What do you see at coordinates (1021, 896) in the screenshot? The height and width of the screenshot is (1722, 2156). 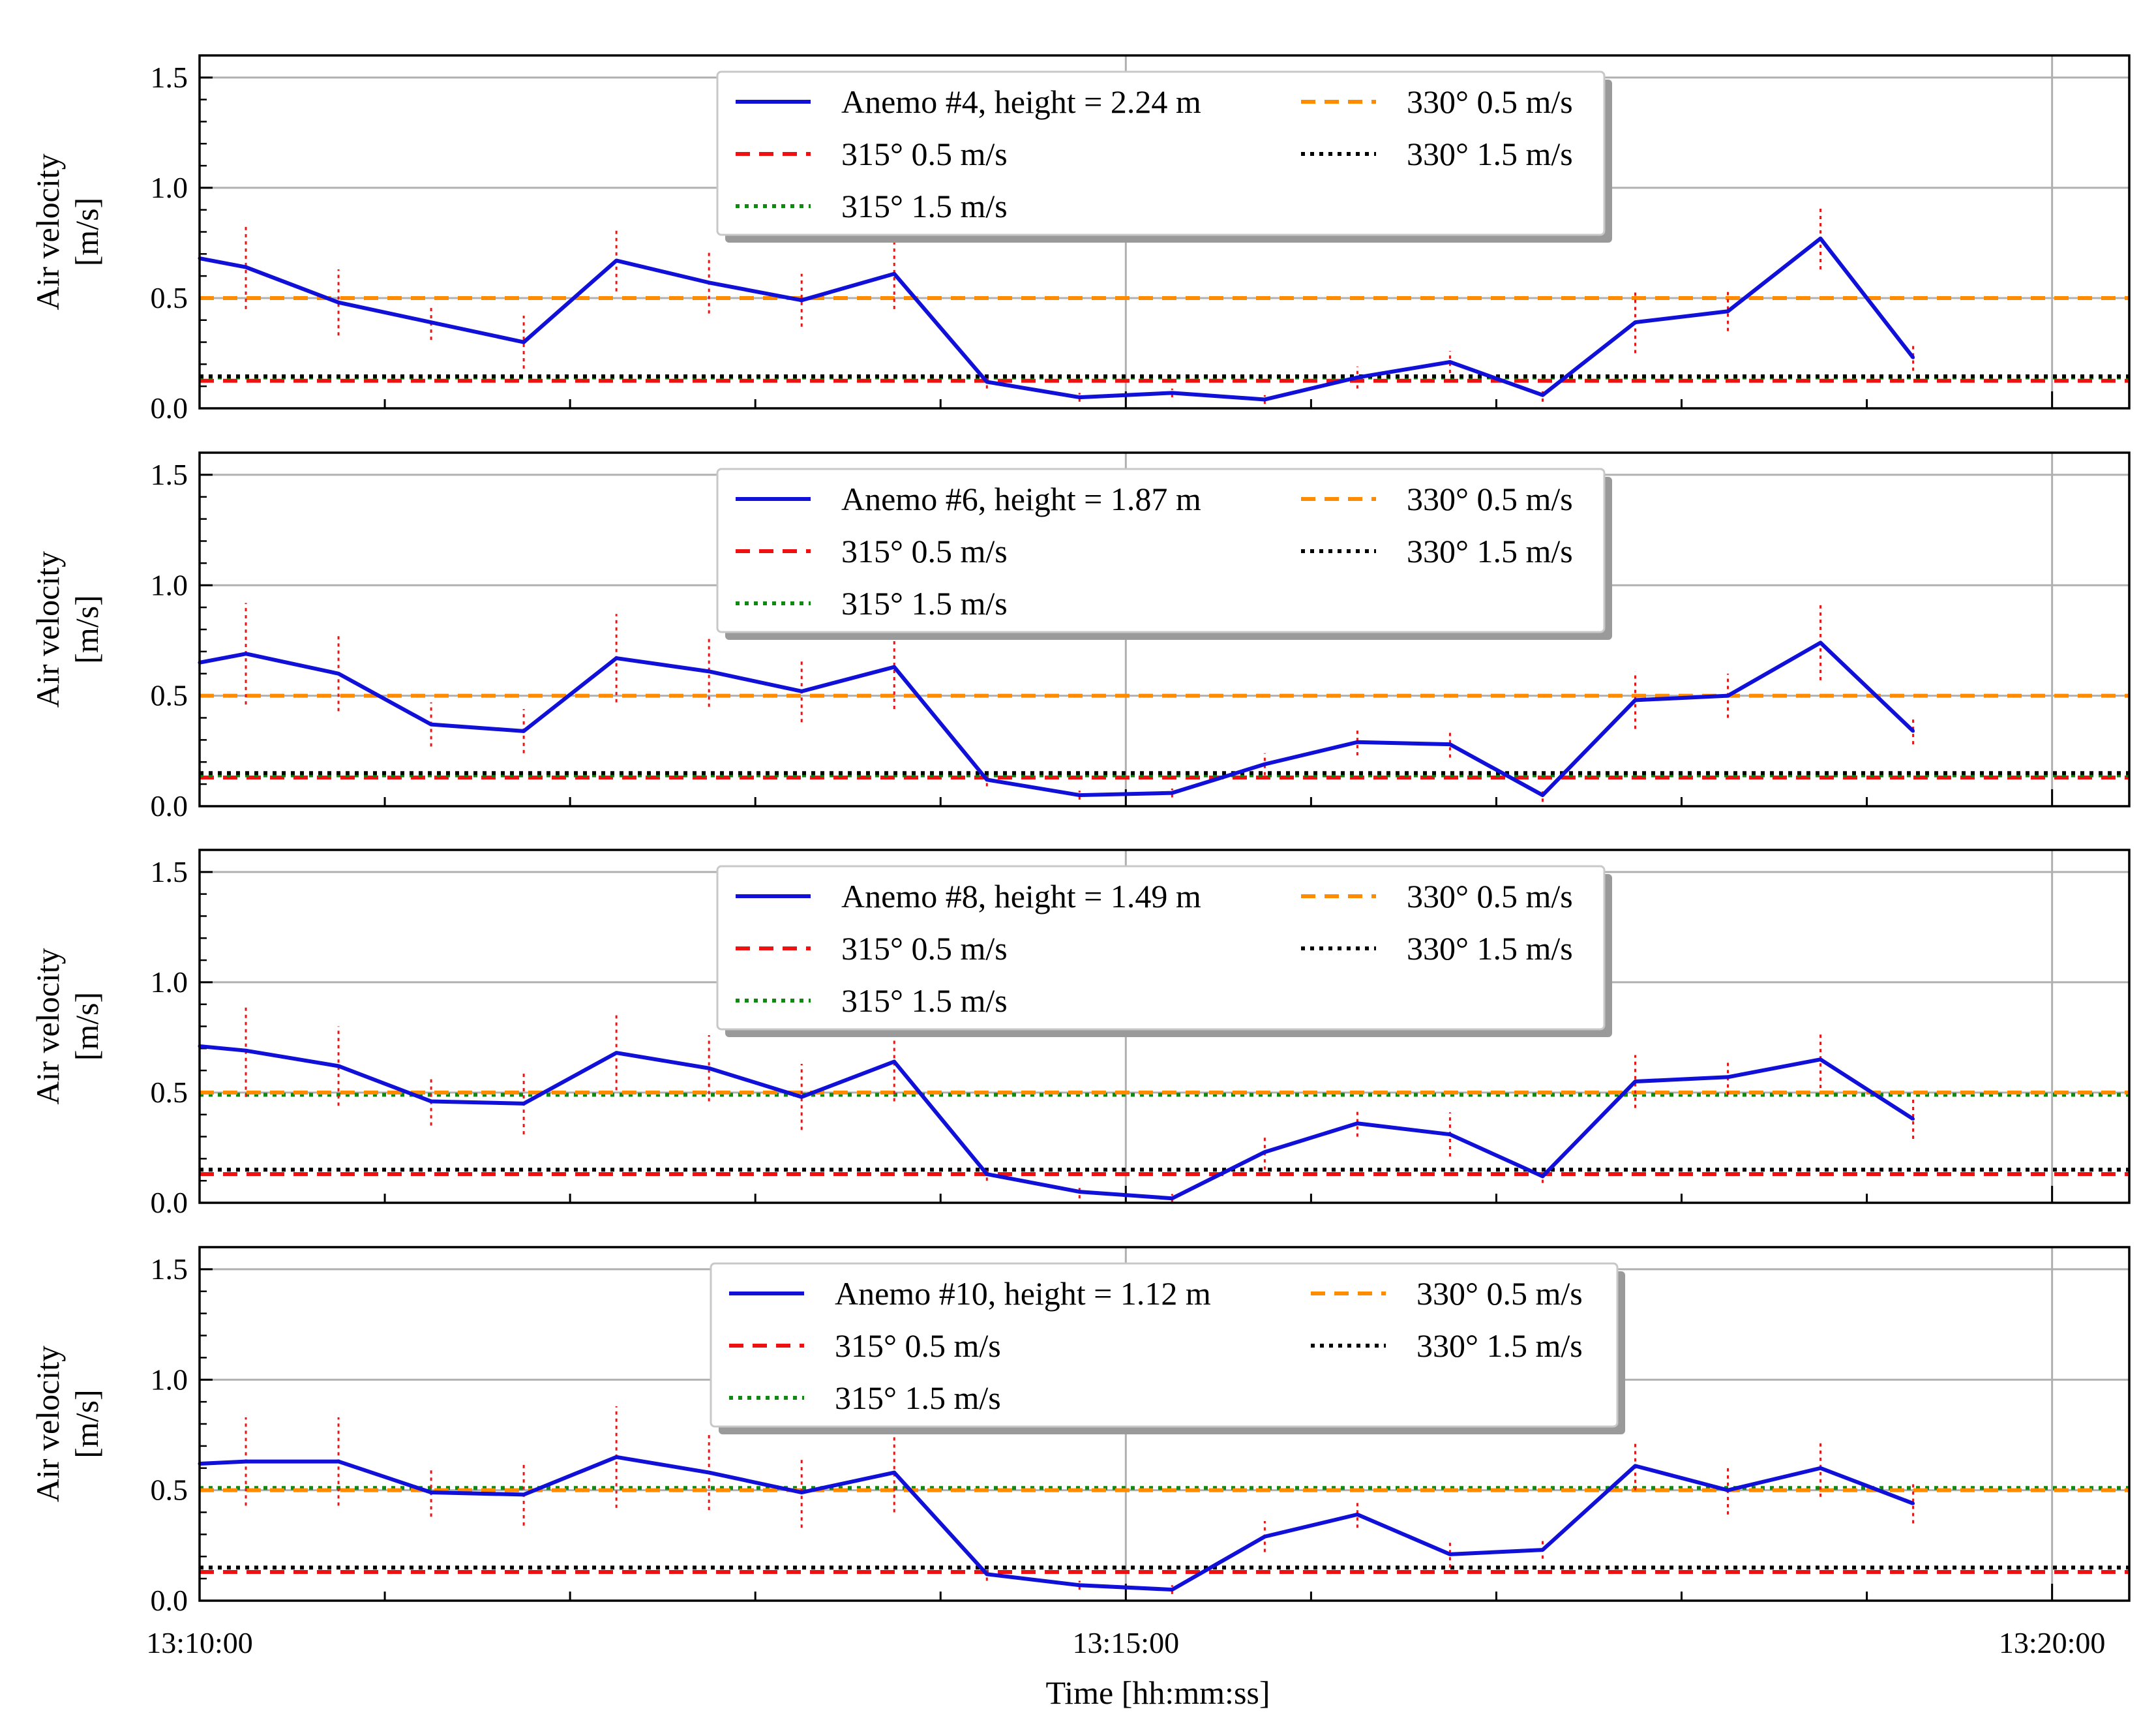 I see `legend-label: Anemo #8, height = 1.49 m` at bounding box center [1021, 896].